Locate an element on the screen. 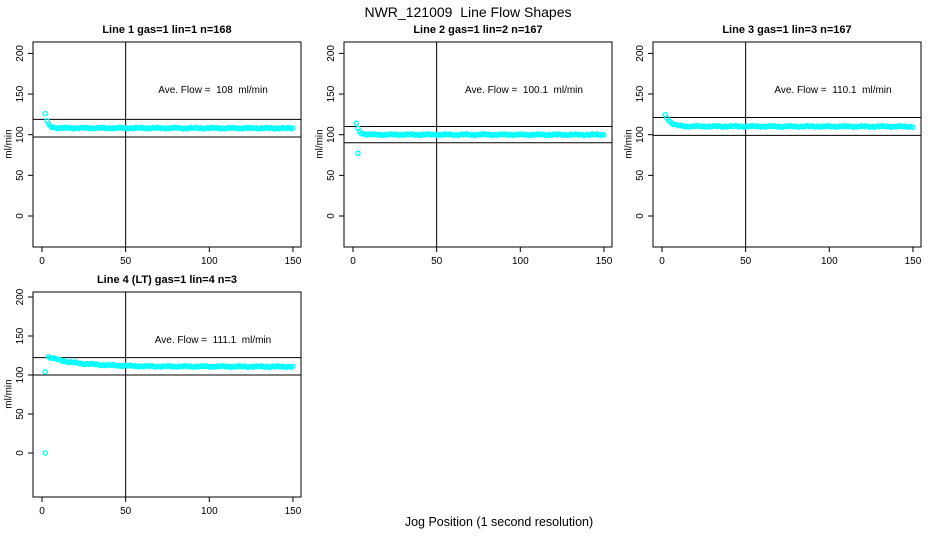 The width and height of the screenshot is (936, 540). panel-line-2: 0 50 100 150 0 50 100 150 200 is located at coordinates (469, 154).